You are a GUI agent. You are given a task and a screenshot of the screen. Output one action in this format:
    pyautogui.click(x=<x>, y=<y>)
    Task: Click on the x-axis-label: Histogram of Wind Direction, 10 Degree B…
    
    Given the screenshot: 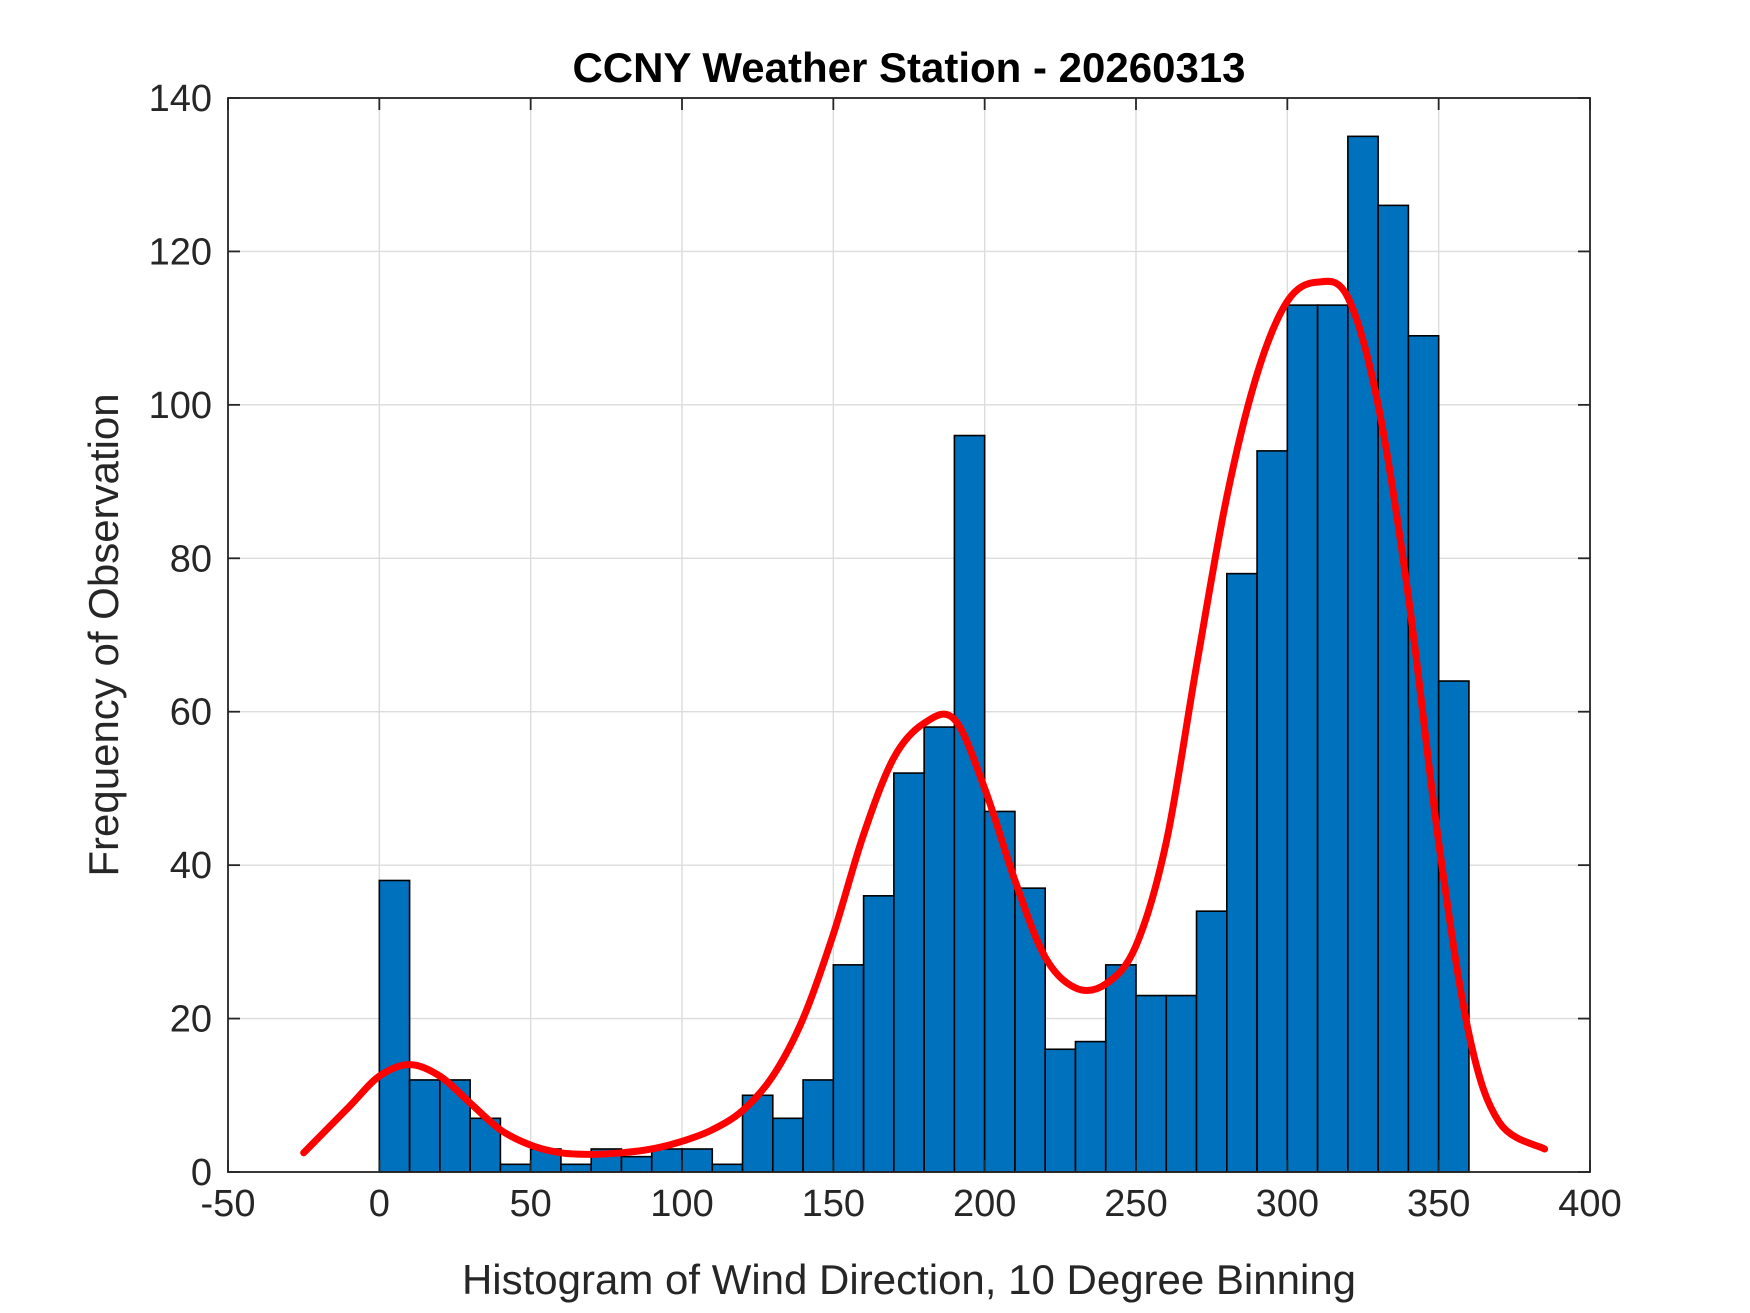 What is the action you would take?
    pyautogui.click(x=909, y=1279)
    